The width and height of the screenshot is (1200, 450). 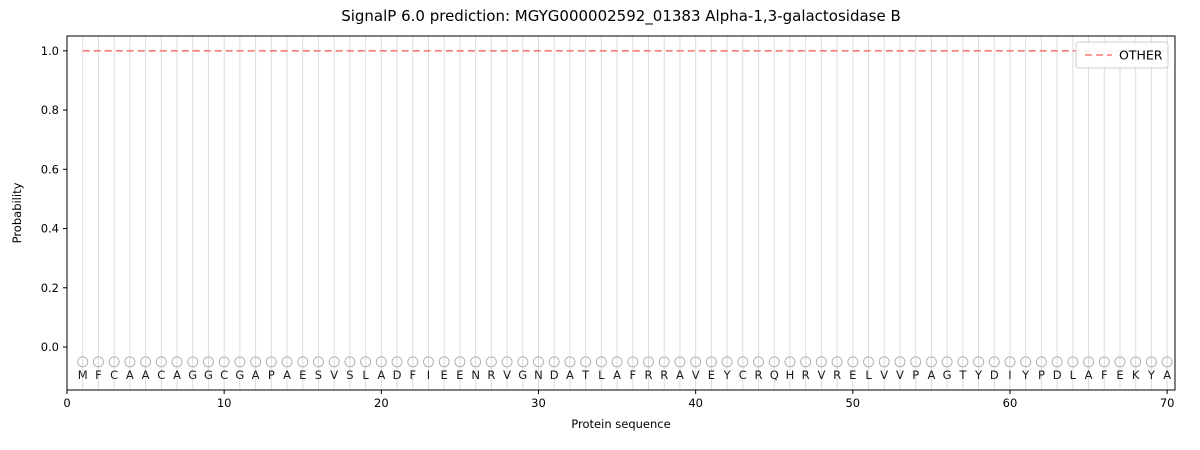 I want to click on residue-letter: Q, so click(x=774, y=375).